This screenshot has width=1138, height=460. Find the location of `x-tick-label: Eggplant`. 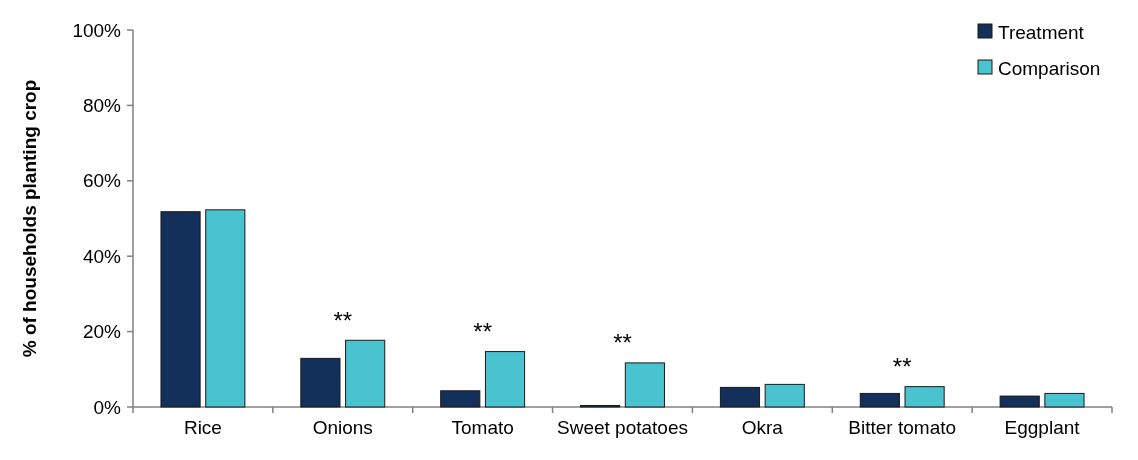

x-tick-label: Eggplant is located at coordinates (1042, 427).